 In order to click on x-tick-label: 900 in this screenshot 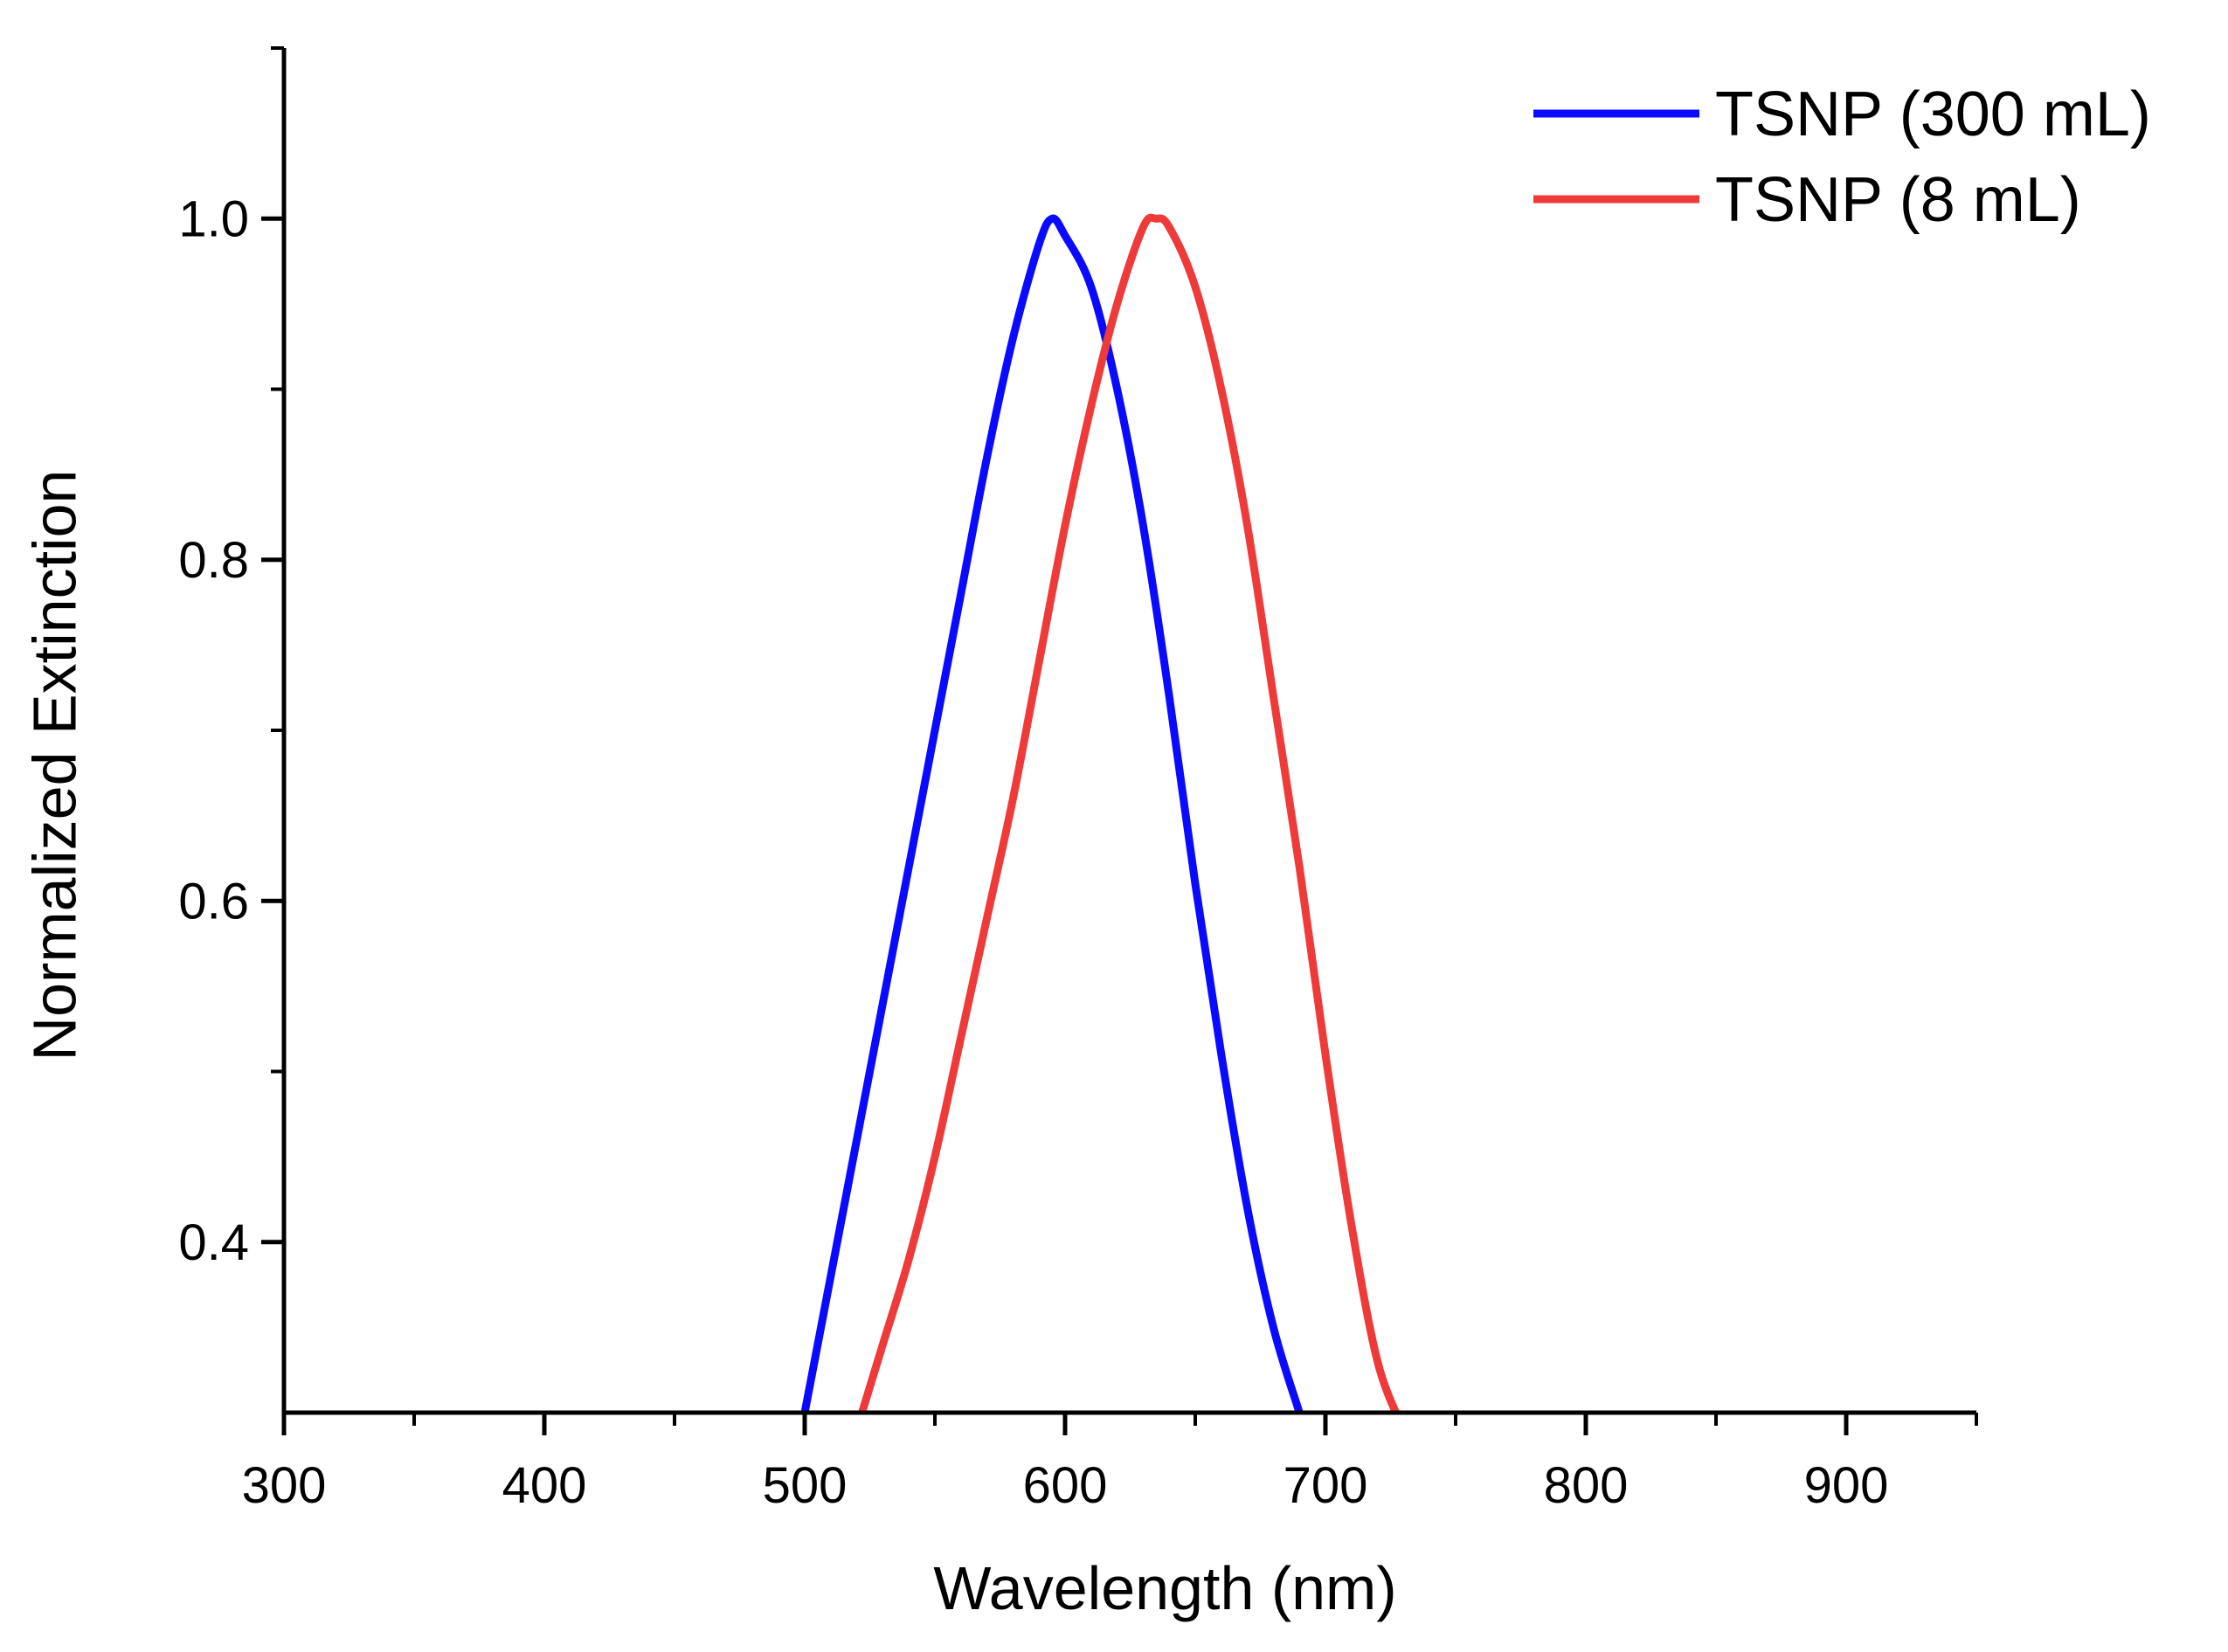, I will do `click(1846, 1485)`.